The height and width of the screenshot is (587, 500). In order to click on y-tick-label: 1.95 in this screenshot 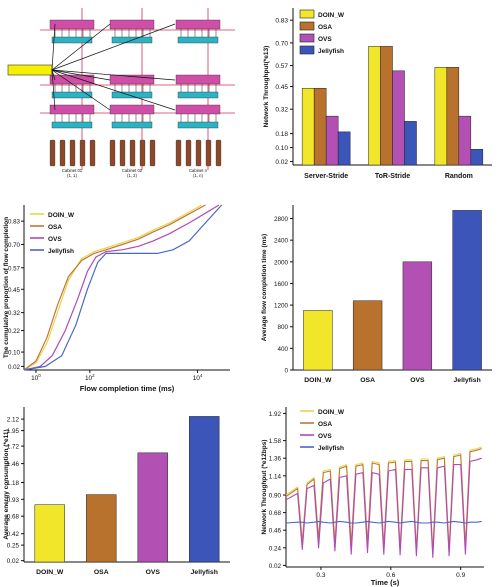, I will do `click(13, 431)`.